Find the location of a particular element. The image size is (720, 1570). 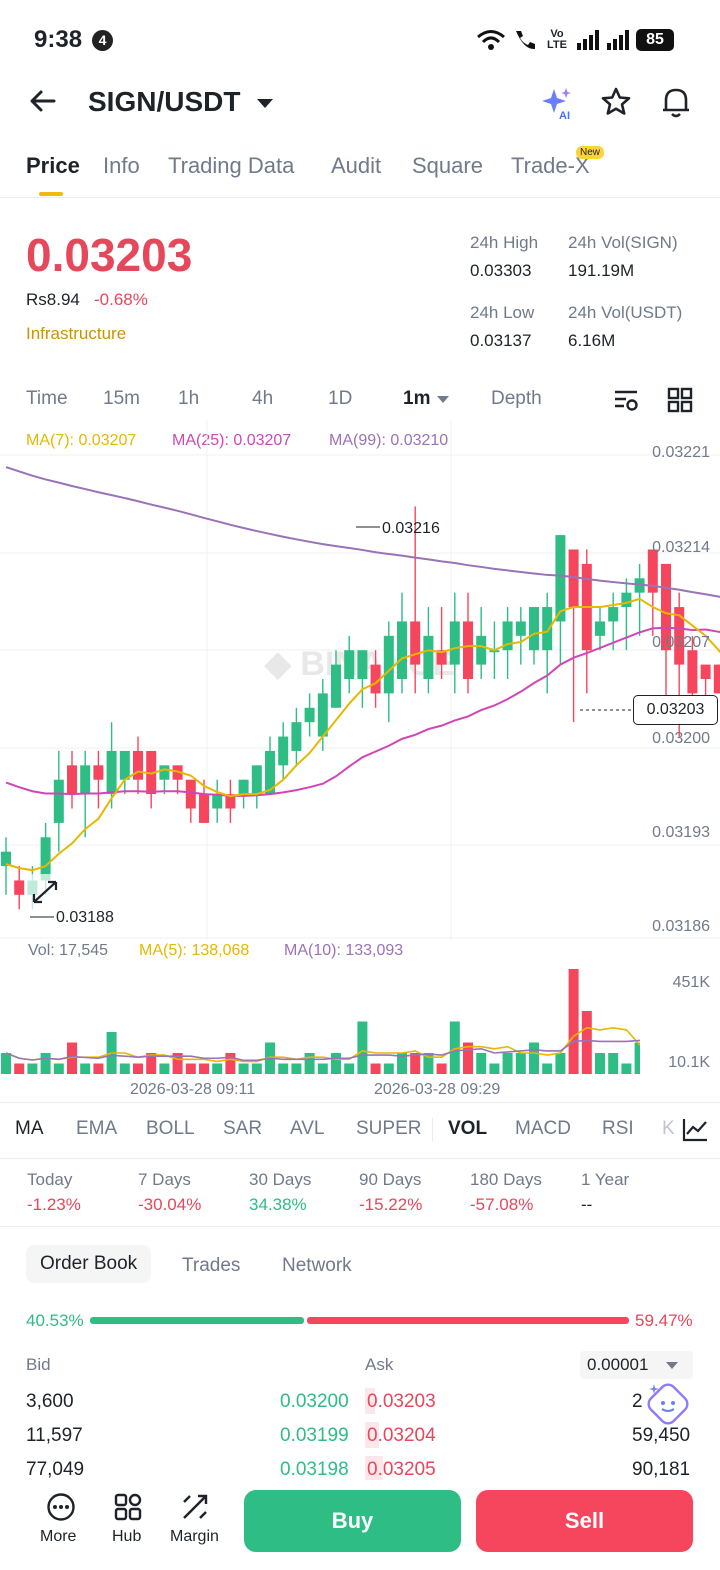

price-axis-4: 0.03200 is located at coordinates (681, 738).